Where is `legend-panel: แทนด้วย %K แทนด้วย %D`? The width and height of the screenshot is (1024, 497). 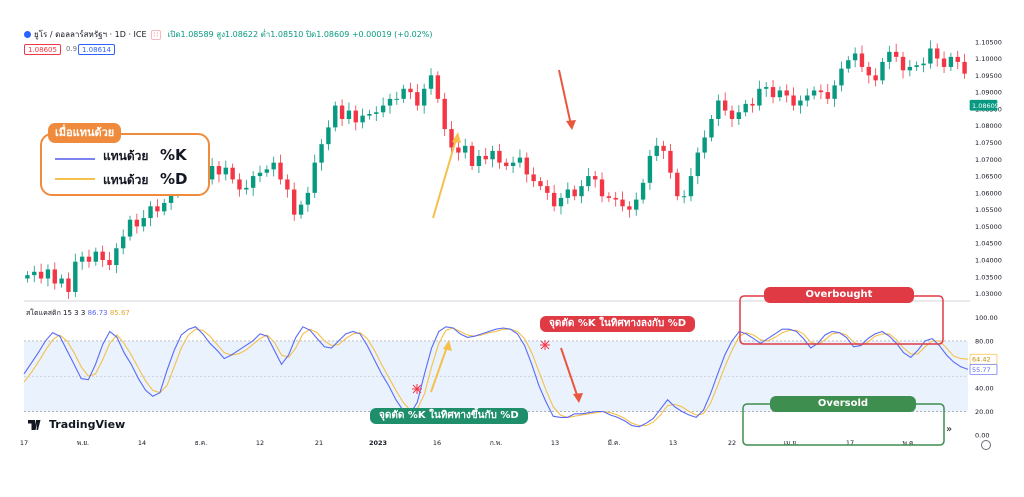
legend-panel: แทนด้วย %K แทนด้วย %D is located at coordinates (125, 164).